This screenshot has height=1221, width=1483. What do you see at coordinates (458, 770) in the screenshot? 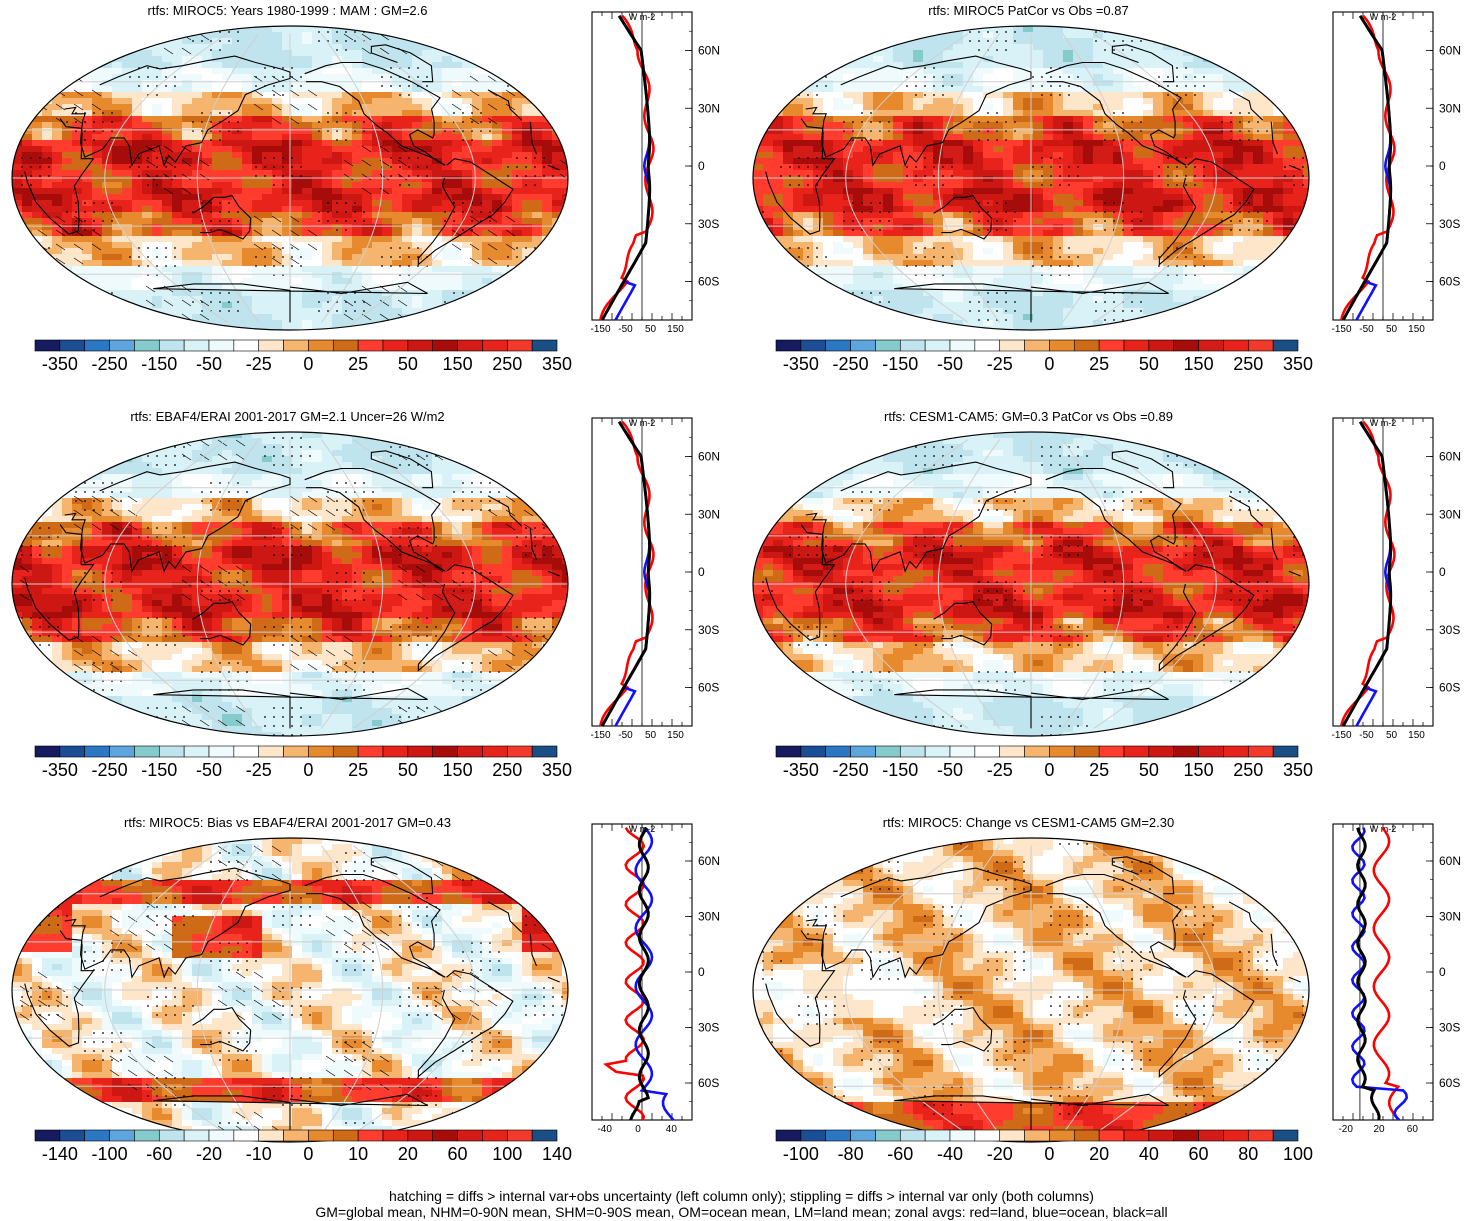
I see `colorbar-tick-label: 150` at bounding box center [458, 770].